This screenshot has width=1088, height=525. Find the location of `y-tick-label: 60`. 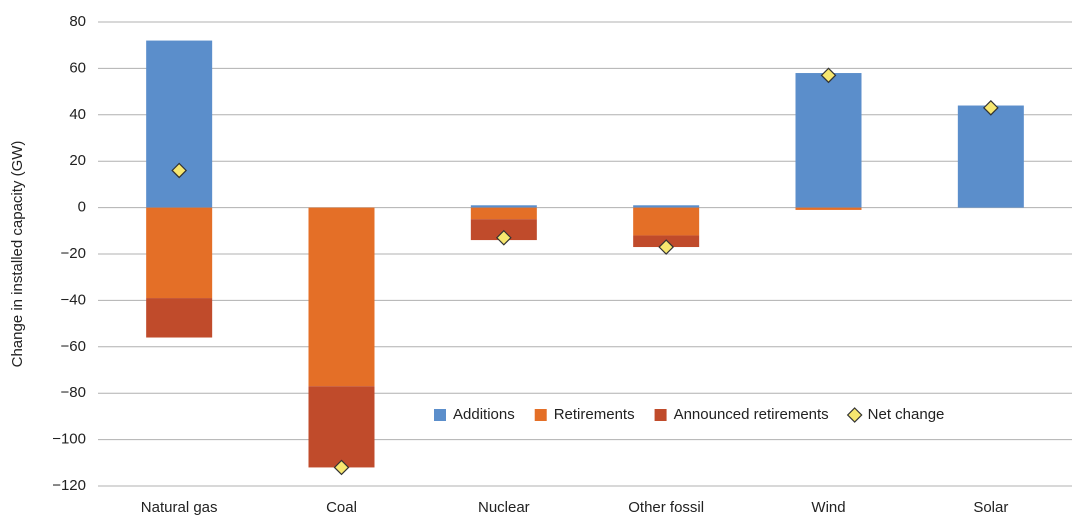

y-tick-label: 60 is located at coordinates (77, 67).